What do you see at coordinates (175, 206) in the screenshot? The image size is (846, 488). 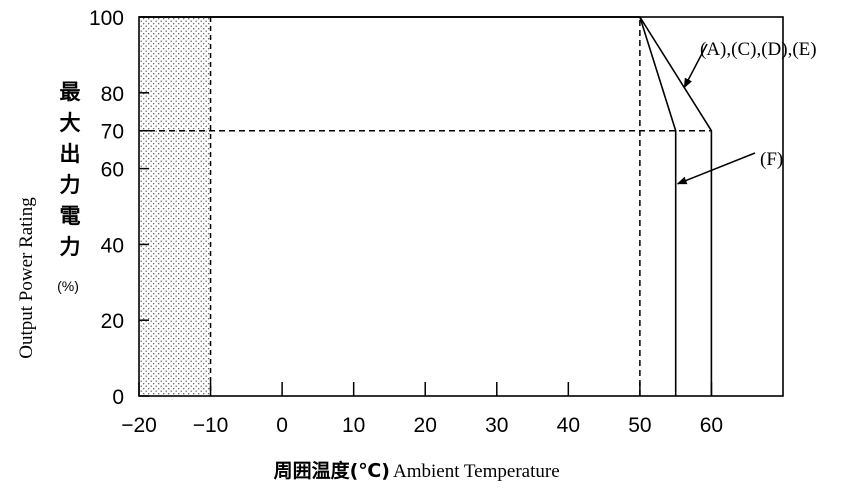 I see `shaded-region` at bounding box center [175, 206].